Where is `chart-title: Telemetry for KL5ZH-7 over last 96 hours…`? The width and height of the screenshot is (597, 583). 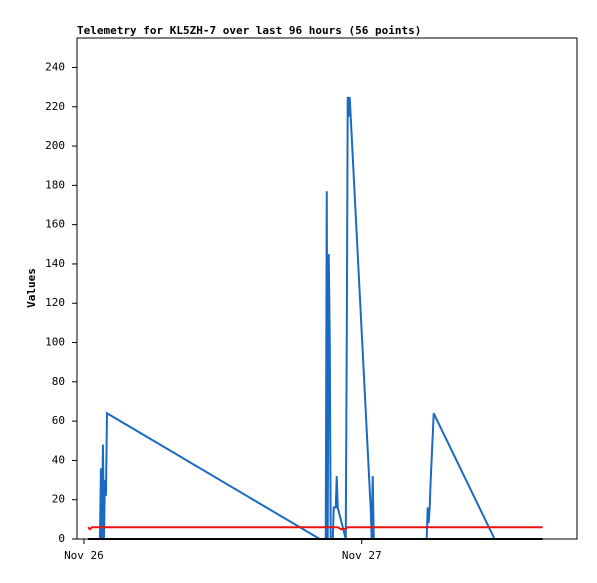 chart-title: Telemetry for KL5ZH-7 over last 96 hours… is located at coordinates (249, 30).